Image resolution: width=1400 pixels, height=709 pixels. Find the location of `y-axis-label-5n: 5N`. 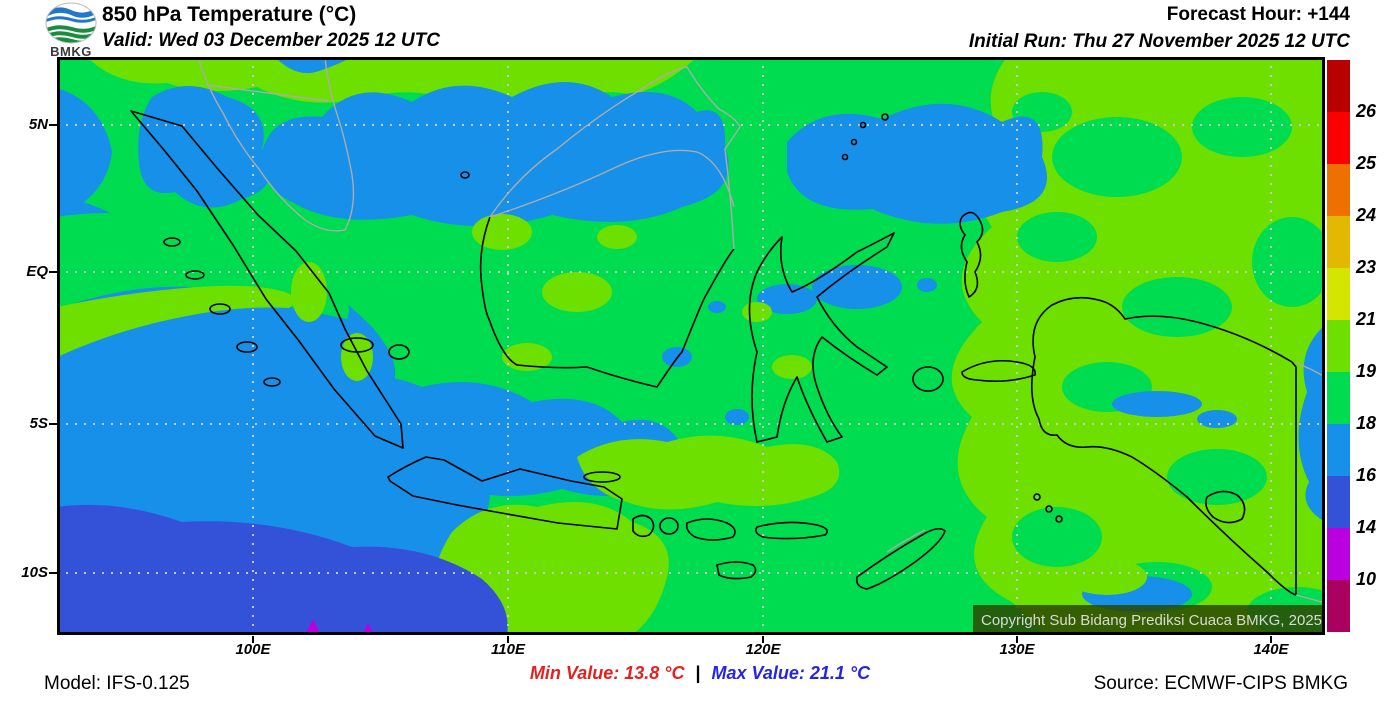

y-axis-label-5n: 5N is located at coordinates (38, 124).